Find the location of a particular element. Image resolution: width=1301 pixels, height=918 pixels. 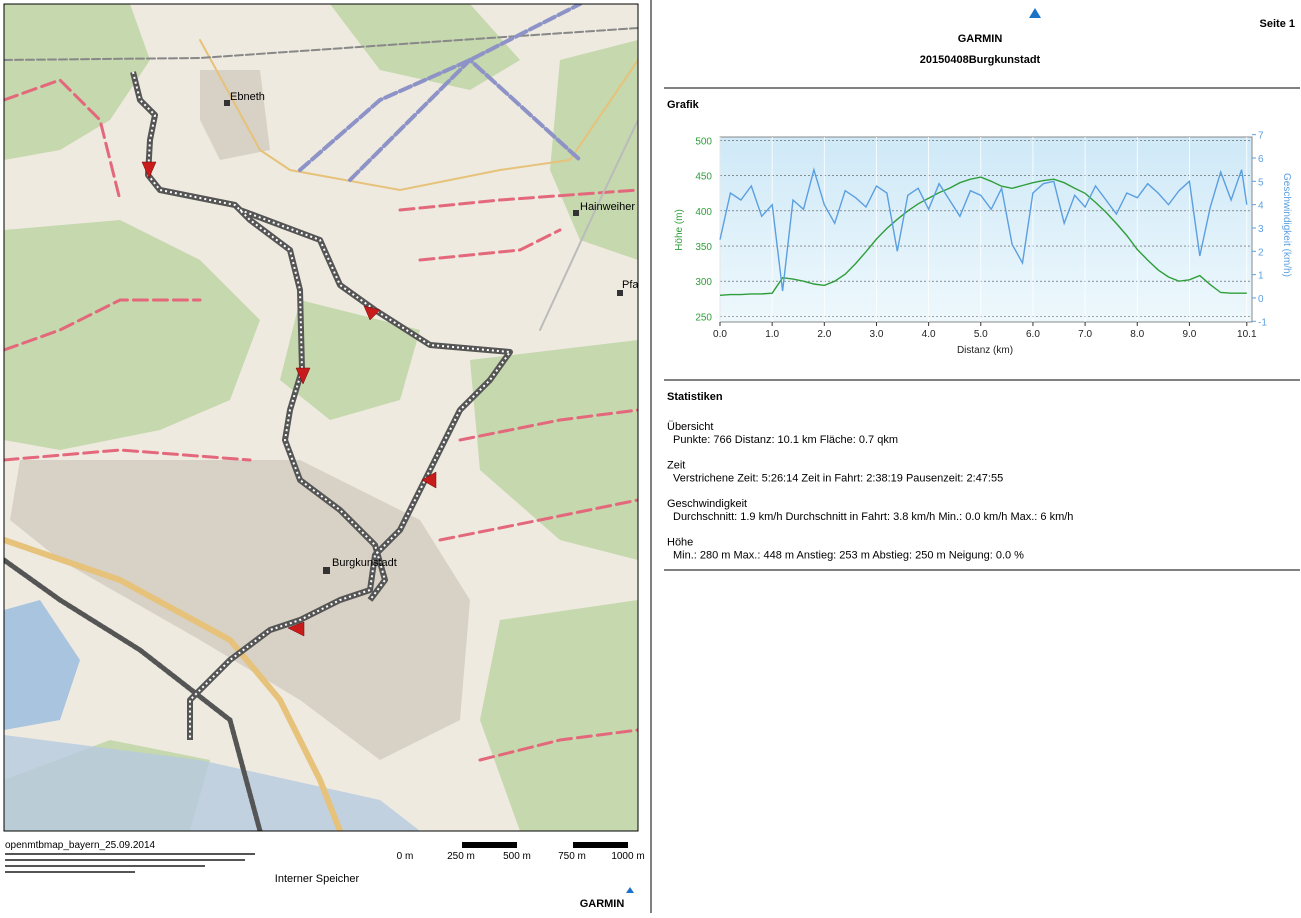

x-tick-label: 1.0 is located at coordinates (772, 334).